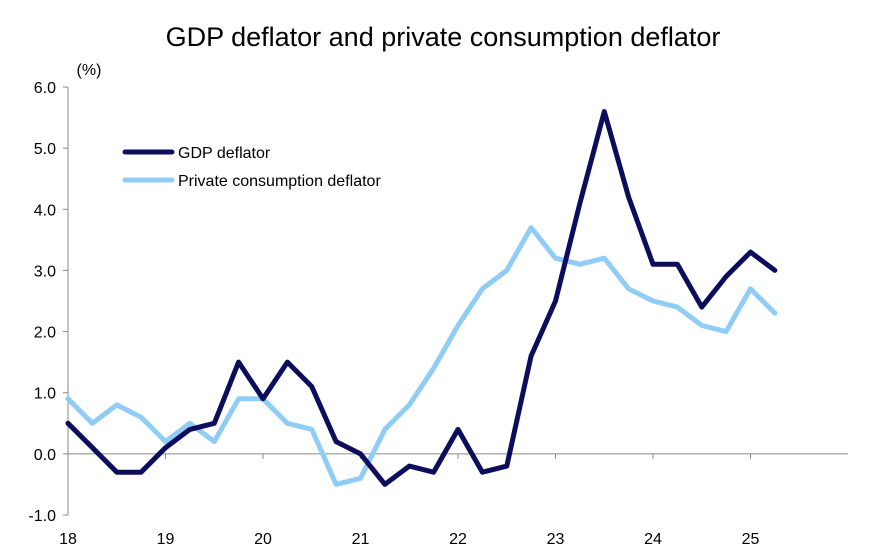 The width and height of the screenshot is (887, 558). I want to click on x-axis-ticks: 18 19 20 21 22 23 24 25, so click(409, 500).